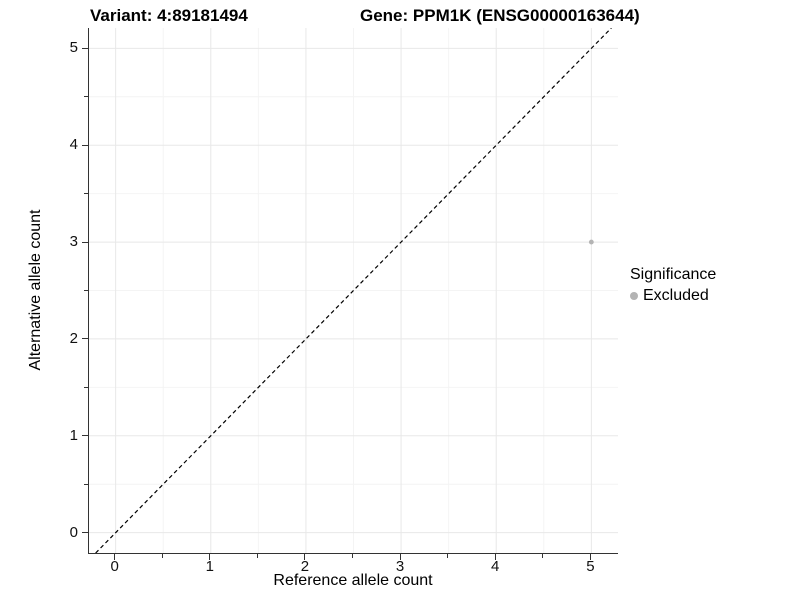  What do you see at coordinates (169, 15) in the screenshot?
I see `plot-title-variant: Variant: 4:89181494` at bounding box center [169, 15].